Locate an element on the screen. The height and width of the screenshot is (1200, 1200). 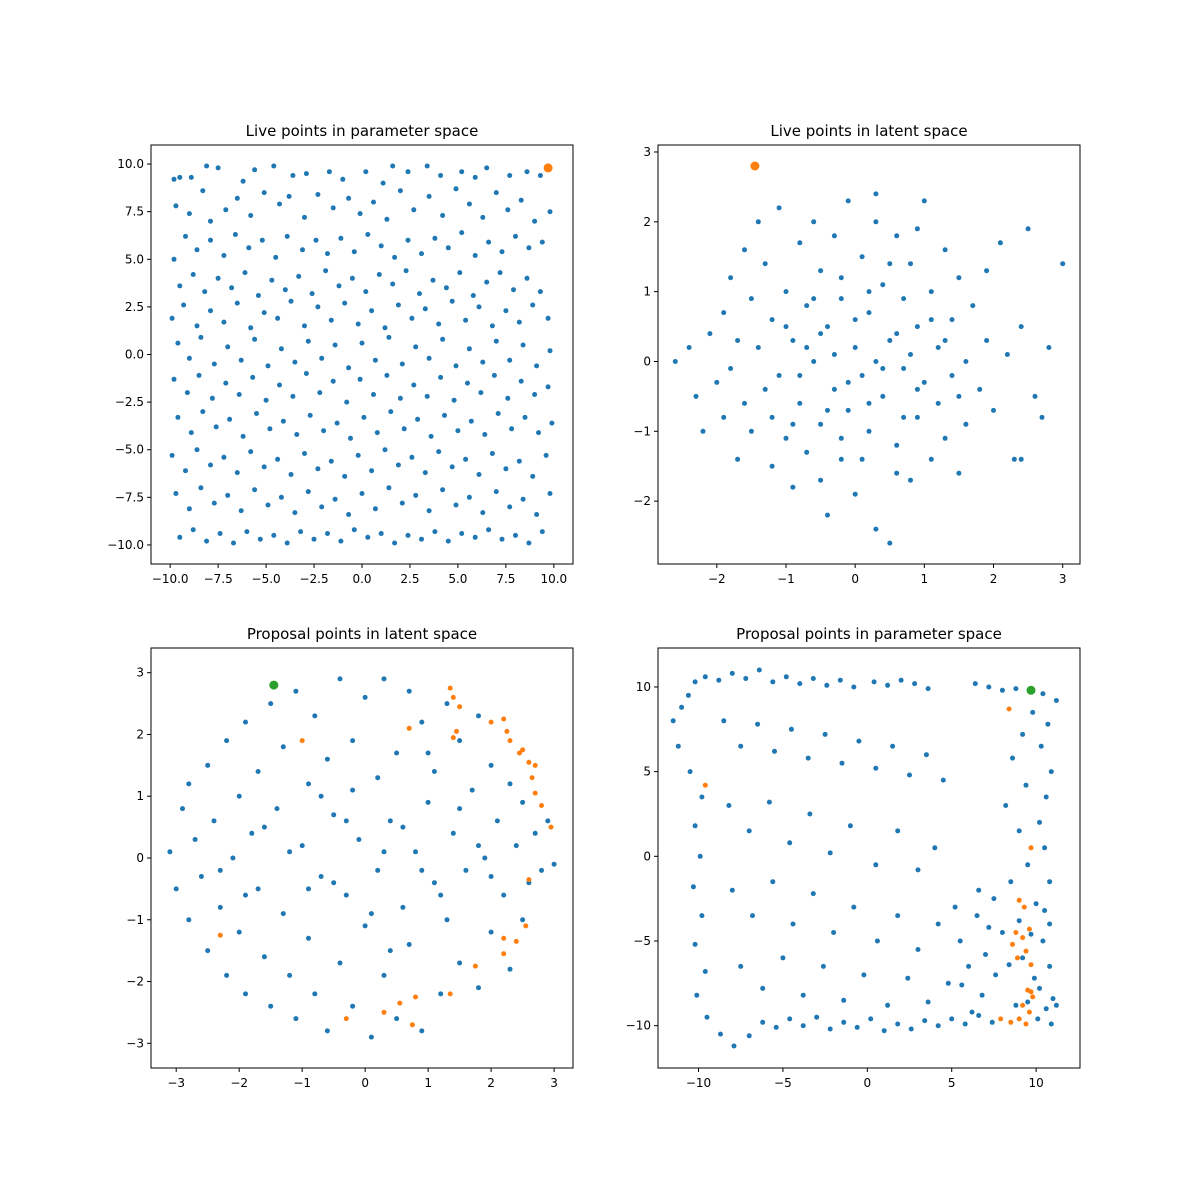
x-tick-label: 3 is located at coordinates (1063, 579).